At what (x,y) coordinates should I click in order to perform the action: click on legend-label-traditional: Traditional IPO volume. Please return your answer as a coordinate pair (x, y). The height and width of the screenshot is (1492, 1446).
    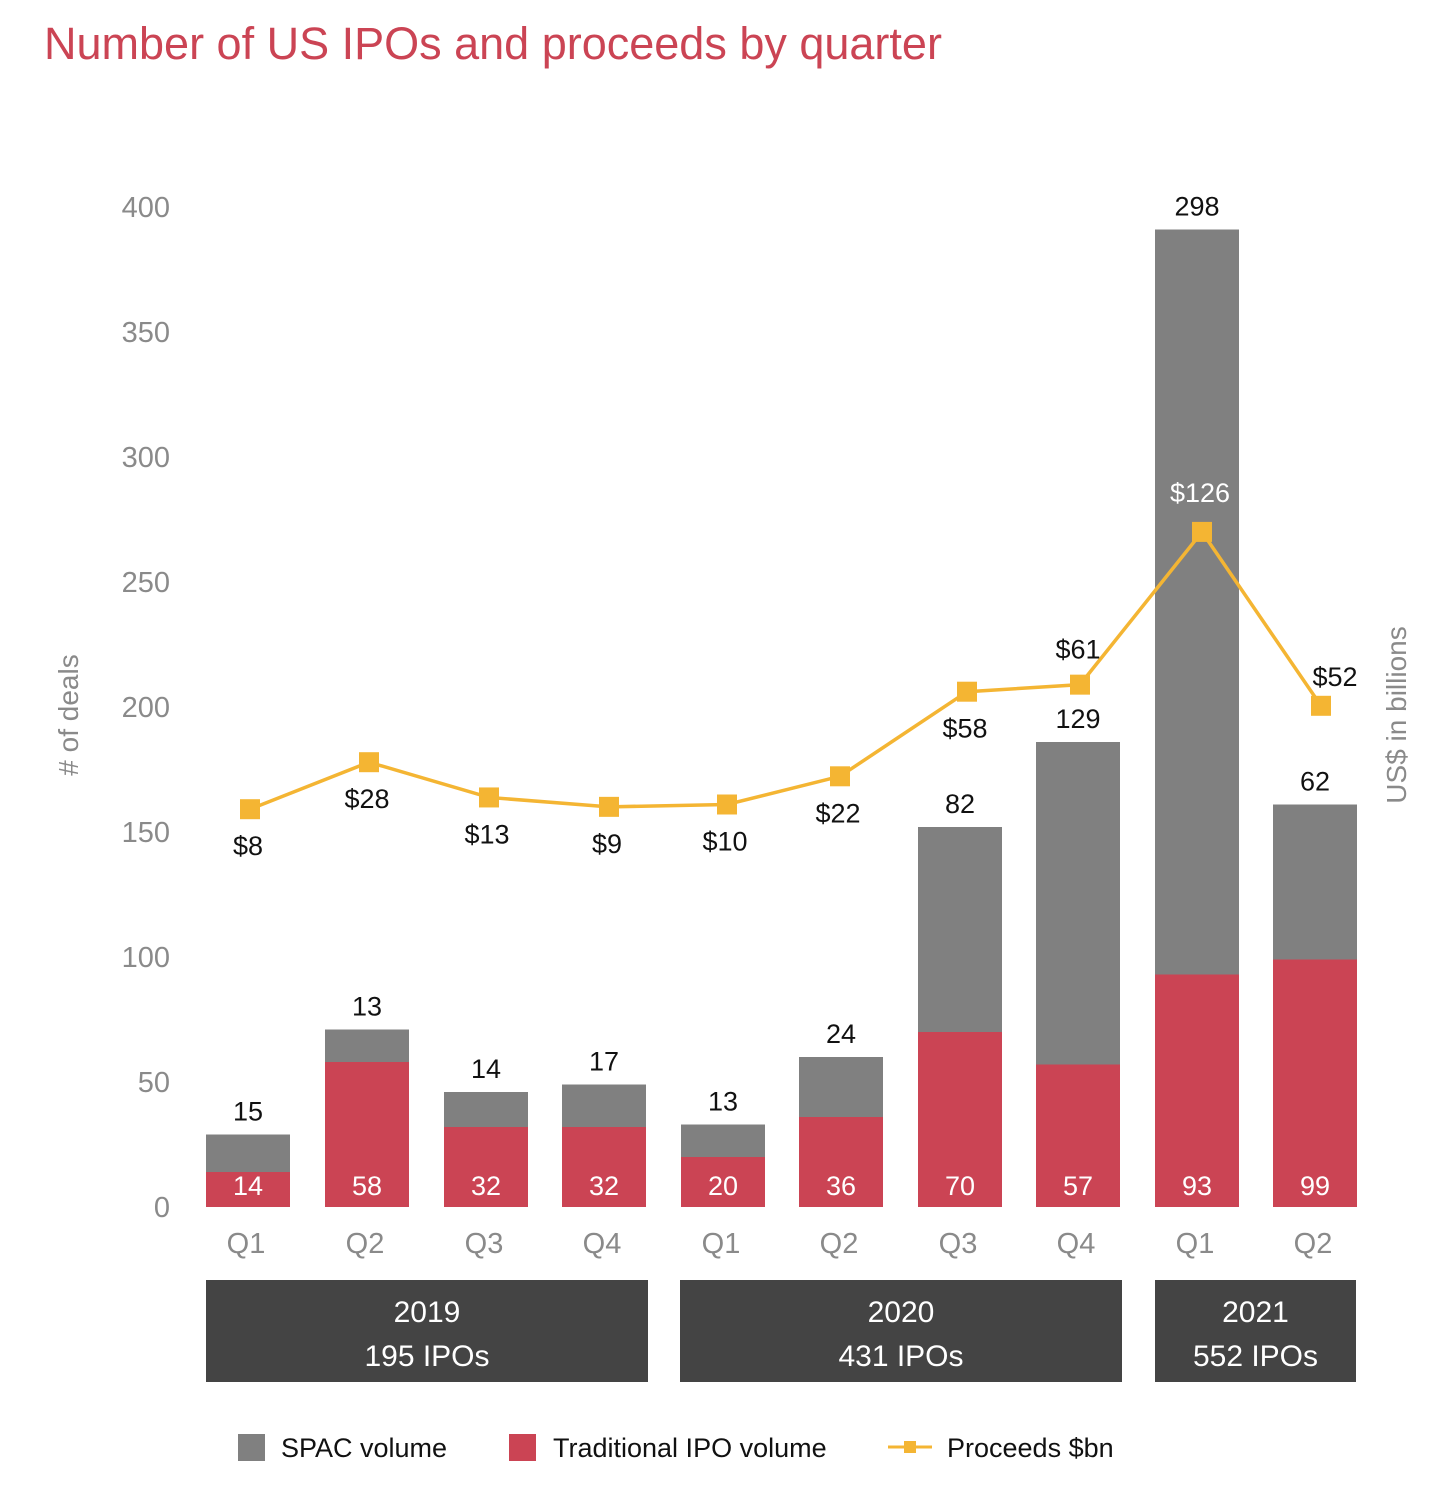
    Looking at the image, I should click on (690, 1448).